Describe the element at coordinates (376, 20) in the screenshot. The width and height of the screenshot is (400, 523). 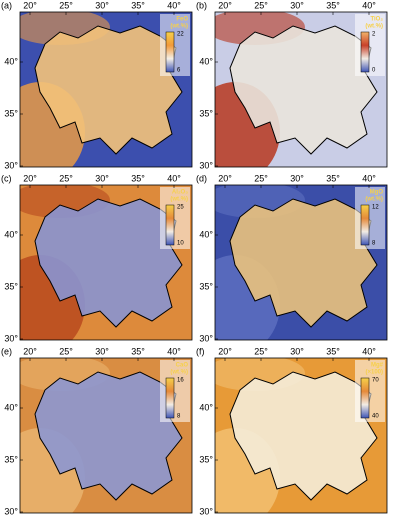
I see `colorbar-title: TiO₂` at that location.